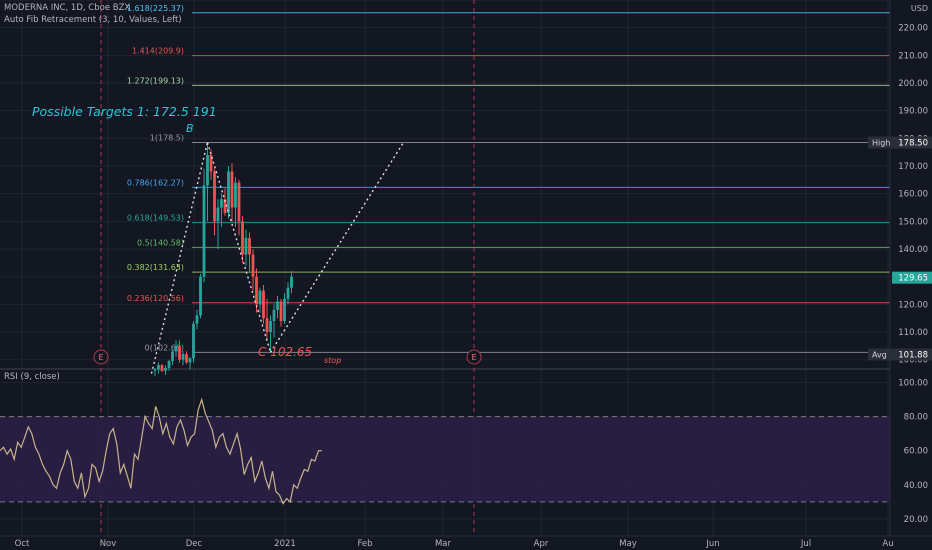  Describe the element at coordinates (160, 242) in the screenshot. I see `fib-level-label: 0.5(140.58)` at that location.